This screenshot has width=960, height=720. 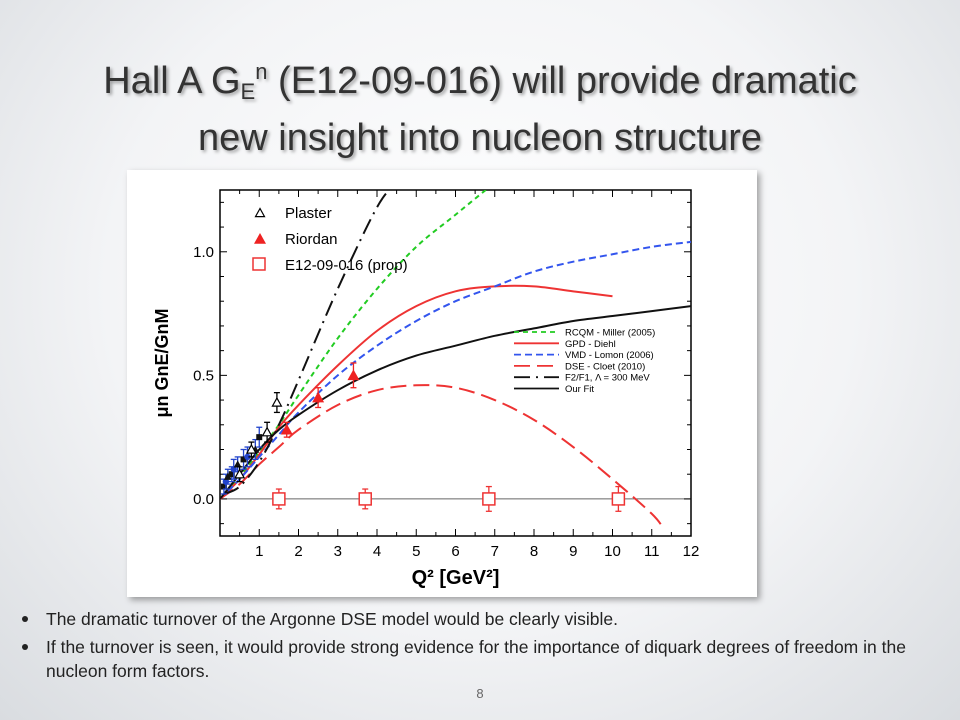 I want to click on series-line-f2-f1-300-mev, so click(x=307, y=342).